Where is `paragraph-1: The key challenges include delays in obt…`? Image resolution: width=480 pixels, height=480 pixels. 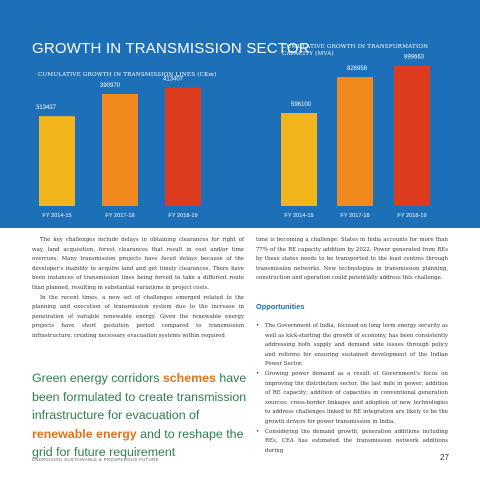 paragraph-1: The key challenges include delays in obt… is located at coordinates (138, 264).